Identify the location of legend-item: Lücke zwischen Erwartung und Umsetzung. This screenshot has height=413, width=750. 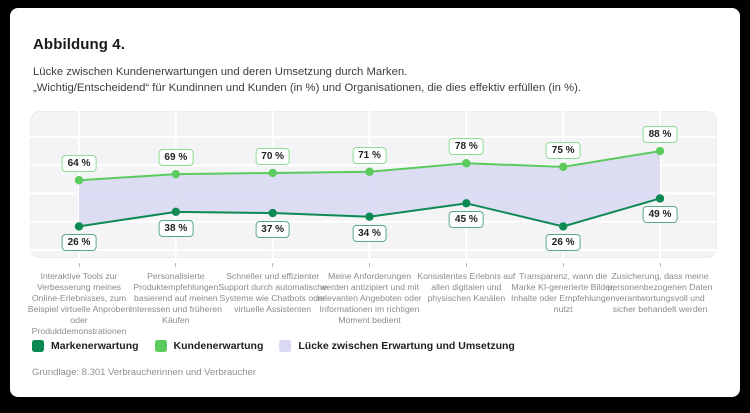
(397, 346).